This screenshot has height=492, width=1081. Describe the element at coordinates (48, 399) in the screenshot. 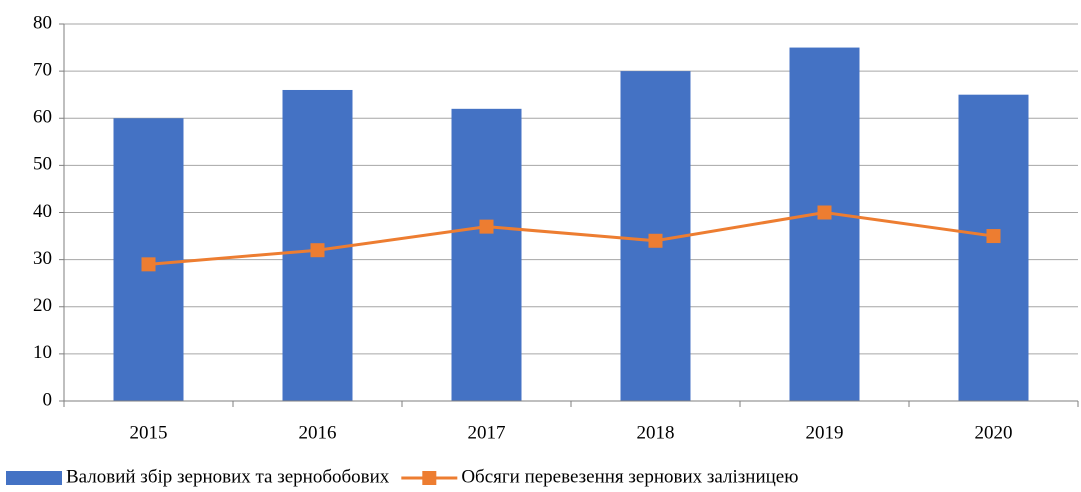

I see `y-tick-label: 0` at that location.